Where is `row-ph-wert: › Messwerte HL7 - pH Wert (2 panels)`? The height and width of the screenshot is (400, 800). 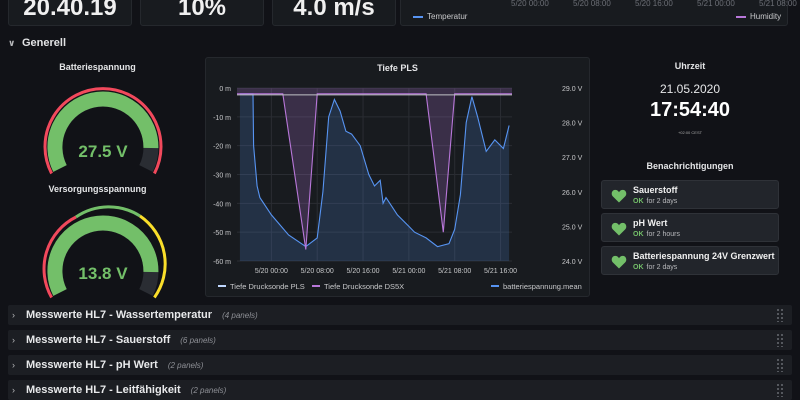
row-ph-wert: › Messwerte HL7 - pH Wert (2 panels) is located at coordinates (400, 365).